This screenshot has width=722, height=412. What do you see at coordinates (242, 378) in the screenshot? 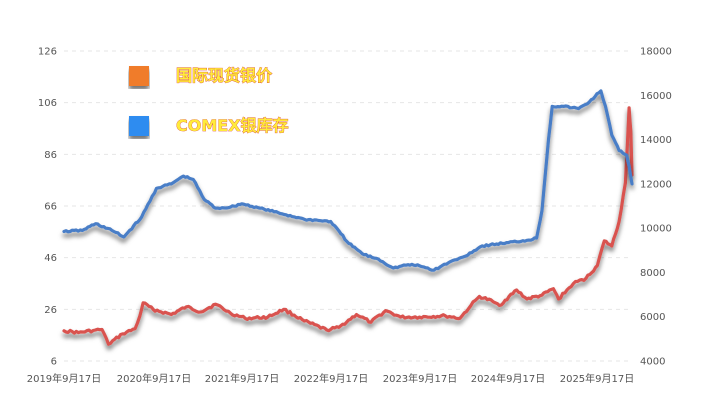
I see `x-axis-tick-label: 2021年9月17日` at bounding box center [242, 378].